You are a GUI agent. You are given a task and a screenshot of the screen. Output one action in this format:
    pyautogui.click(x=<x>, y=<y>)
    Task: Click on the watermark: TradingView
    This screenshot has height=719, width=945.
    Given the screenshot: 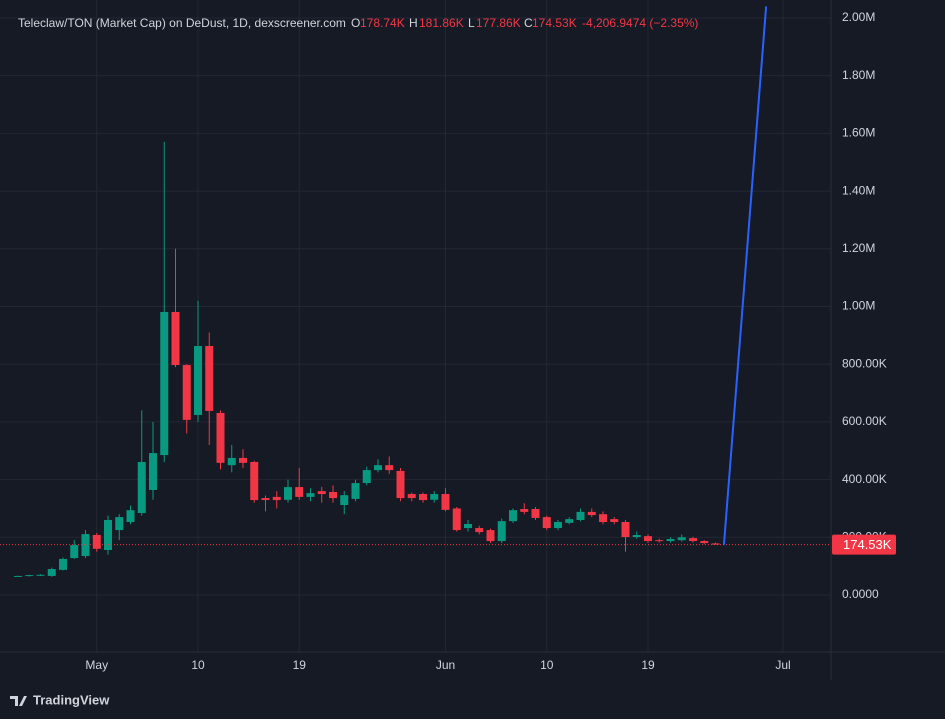 What is the action you would take?
    pyautogui.click(x=71, y=699)
    